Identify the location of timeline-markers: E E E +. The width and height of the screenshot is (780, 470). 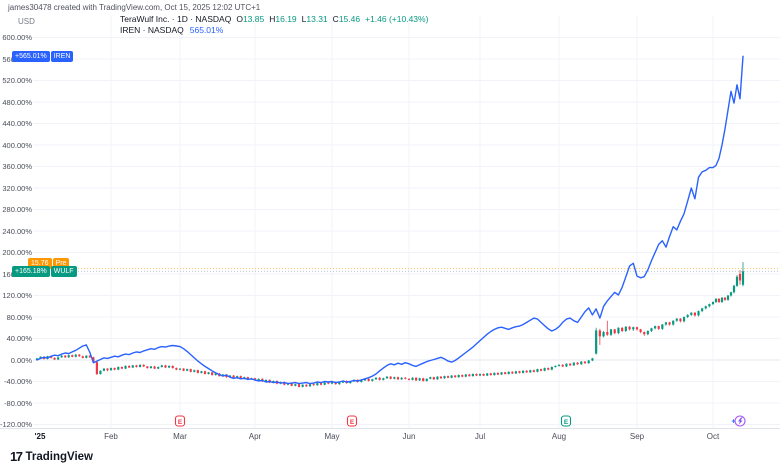
(460, 421).